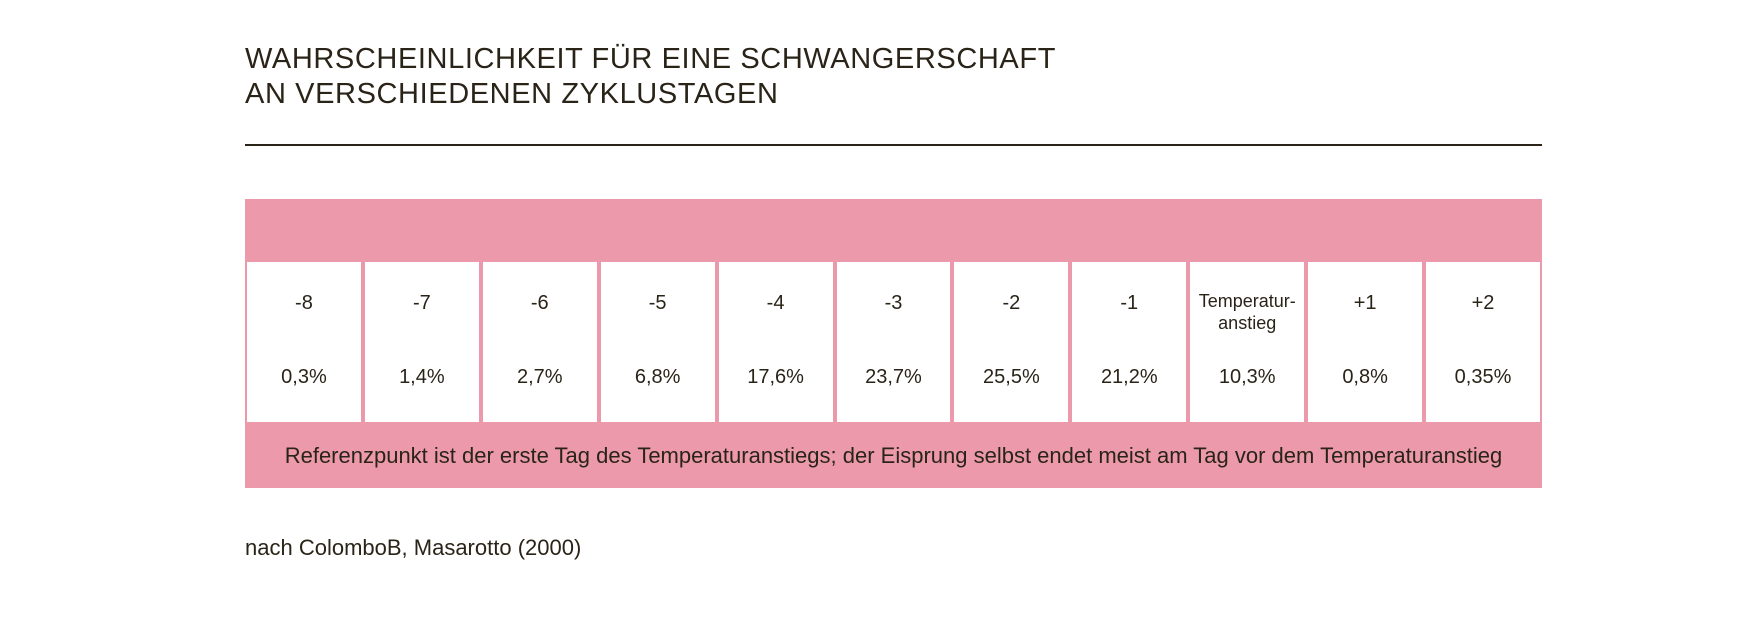 Image resolution: width=1747 pixels, height=627 pixels. What do you see at coordinates (413, 548) in the screenshot?
I see `source-citation: nach ColomboB, Masarotto (2000)` at bounding box center [413, 548].